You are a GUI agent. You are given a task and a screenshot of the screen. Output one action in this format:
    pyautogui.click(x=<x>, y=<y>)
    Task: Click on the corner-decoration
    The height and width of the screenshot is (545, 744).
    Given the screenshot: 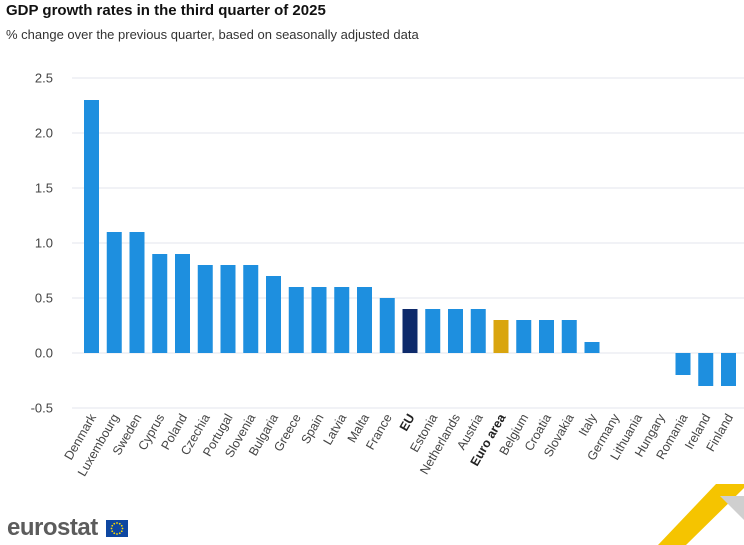 What is the action you would take?
    pyautogui.click(x=701, y=514)
    